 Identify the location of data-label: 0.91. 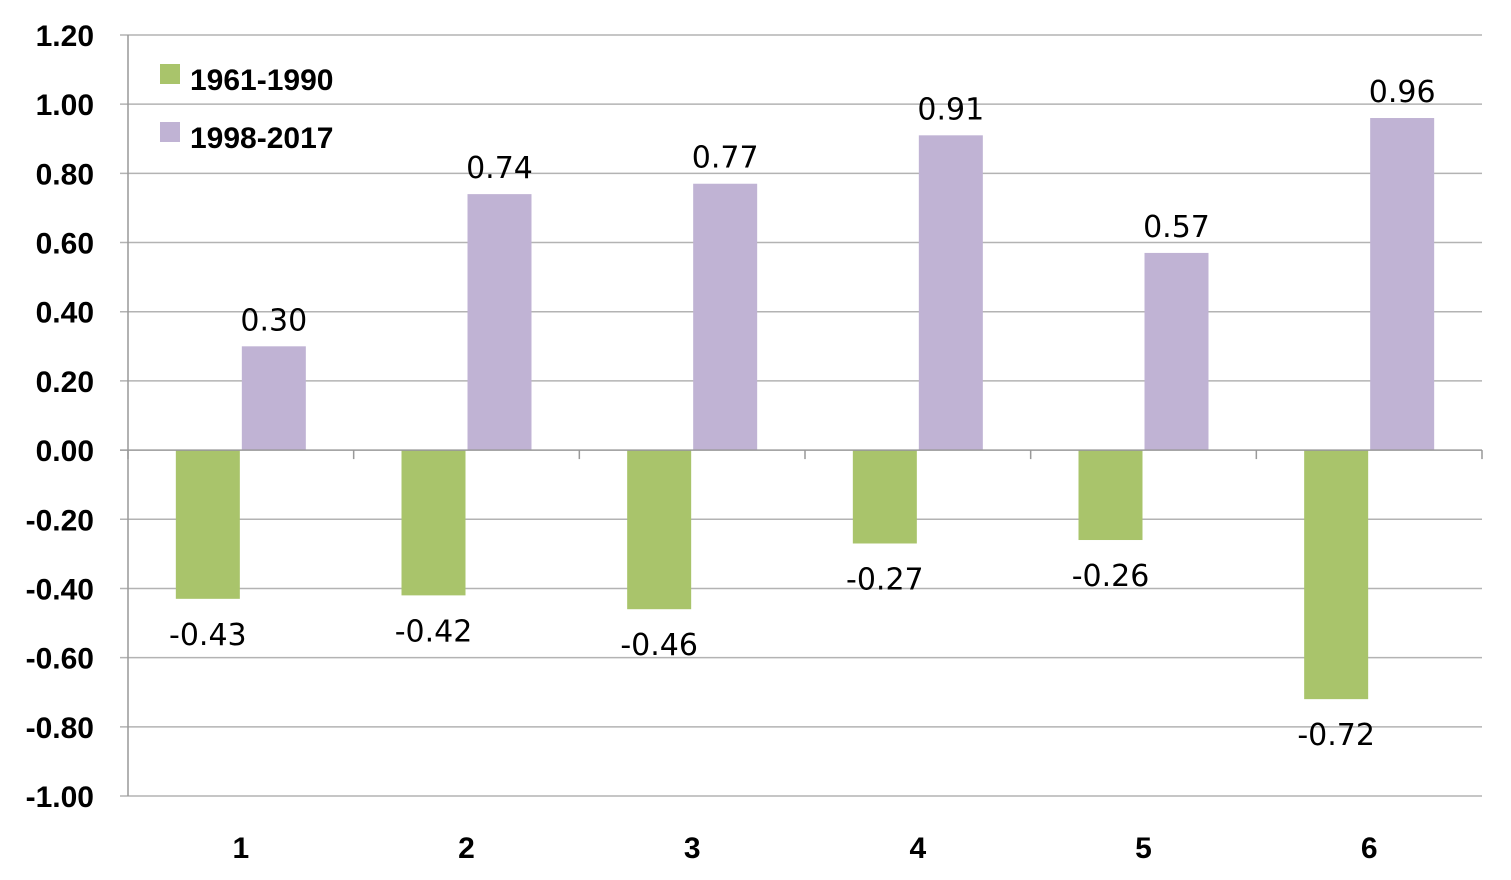
(950, 109).